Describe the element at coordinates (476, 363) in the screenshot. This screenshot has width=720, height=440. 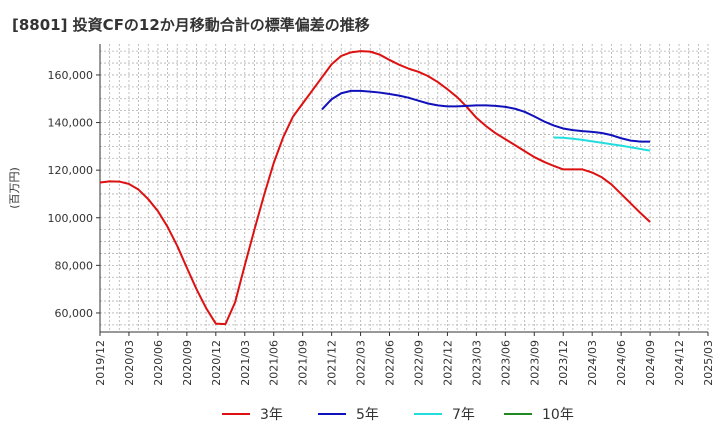
I see `x-tick-label: 2023/03` at that location.